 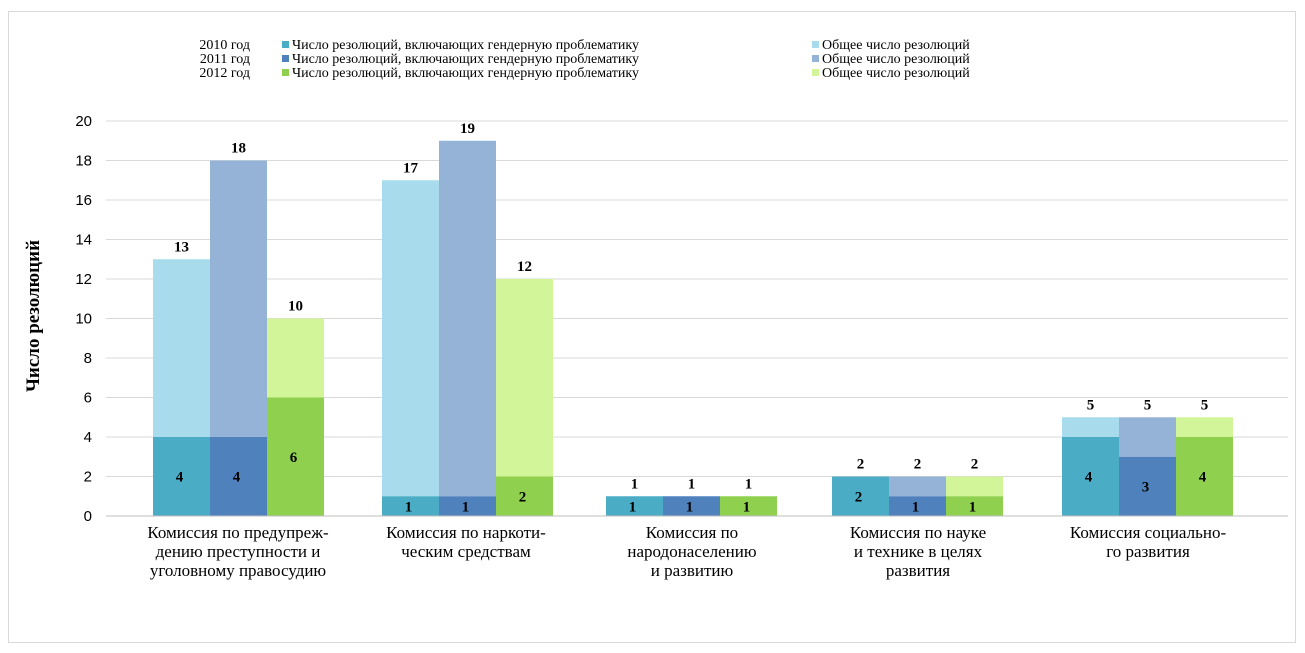 What do you see at coordinates (1148, 532) in the screenshot?
I see `category-label-line: Комиссия социально-` at bounding box center [1148, 532].